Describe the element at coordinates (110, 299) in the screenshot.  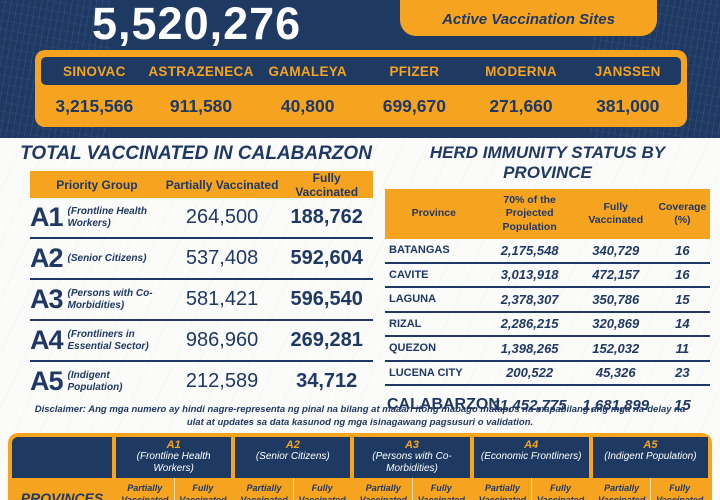
I see `priority-label-a3: (Persons with Co-Morbidities)` at that location.